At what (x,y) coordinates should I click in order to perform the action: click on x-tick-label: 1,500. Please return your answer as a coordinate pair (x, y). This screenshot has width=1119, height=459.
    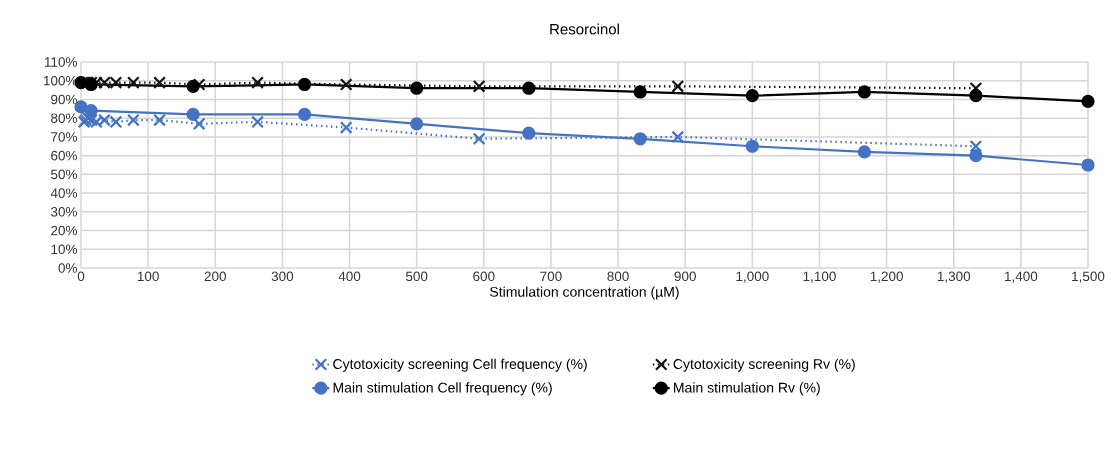
    Looking at the image, I should click on (1088, 277).